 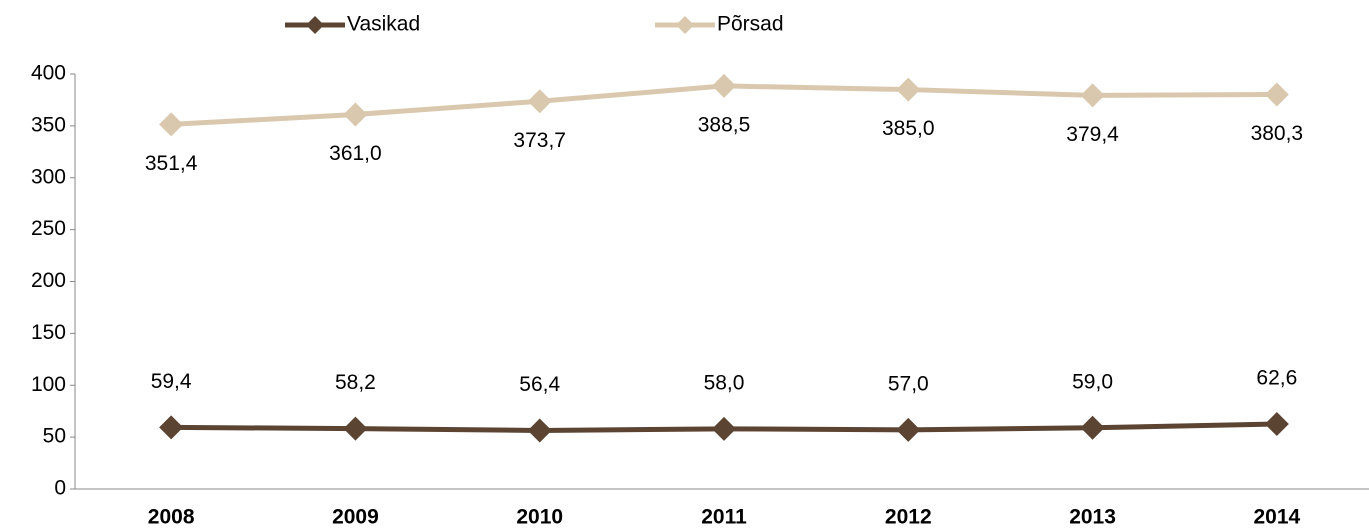 What do you see at coordinates (48, 73) in the screenshot?
I see `y-tick-label: 400` at bounding box center [48, 73].